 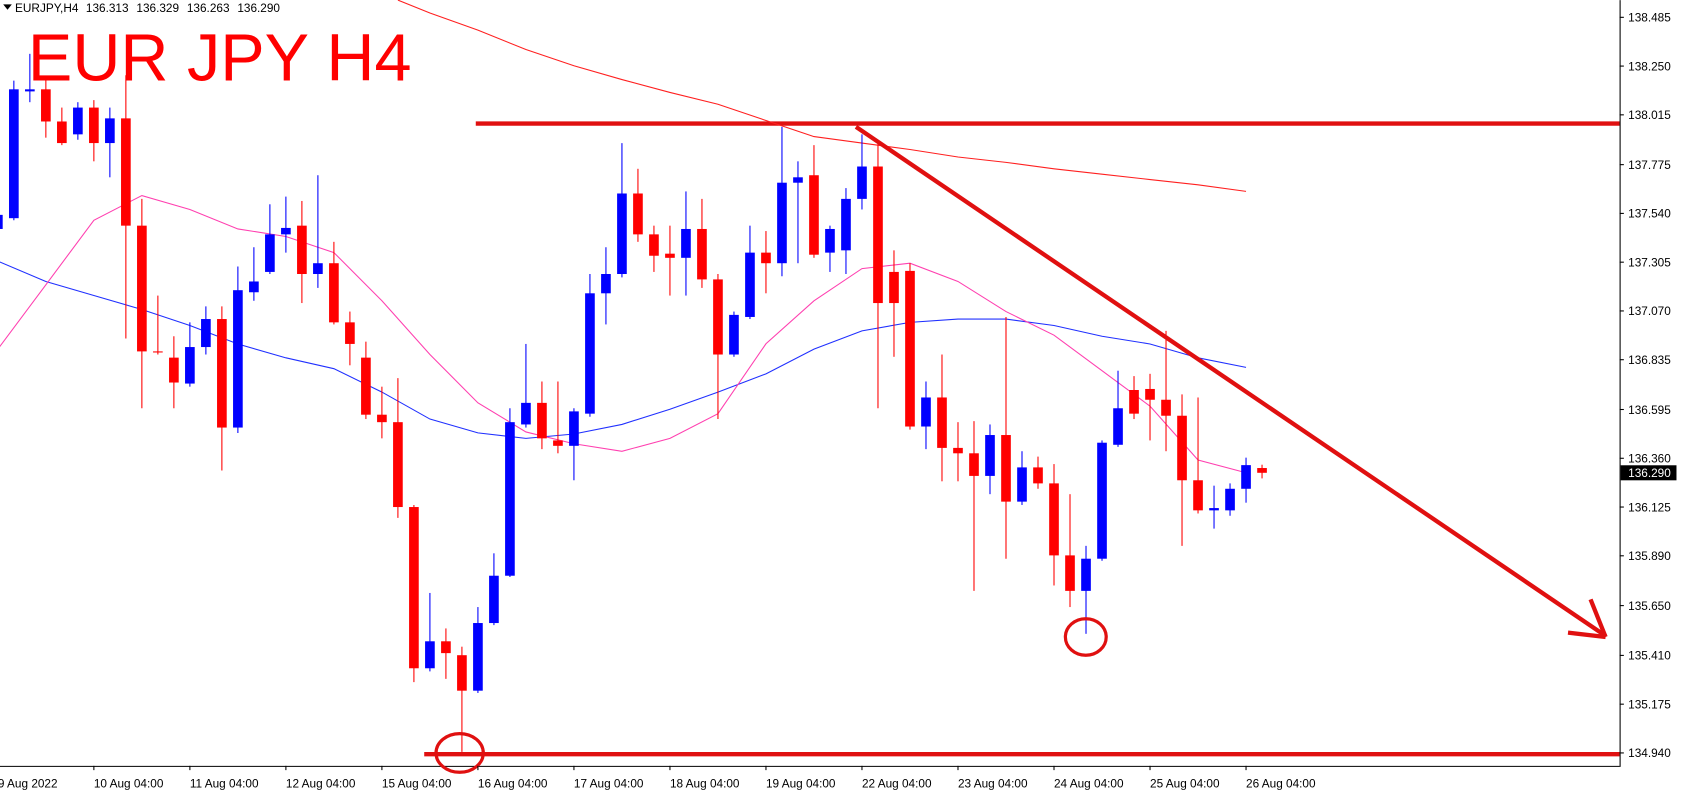 What do you see at coordinates (993, 783) in the screenshot?
I see `x-tick-label: 23 Aug 04:00` at bounding box center [993, 783].